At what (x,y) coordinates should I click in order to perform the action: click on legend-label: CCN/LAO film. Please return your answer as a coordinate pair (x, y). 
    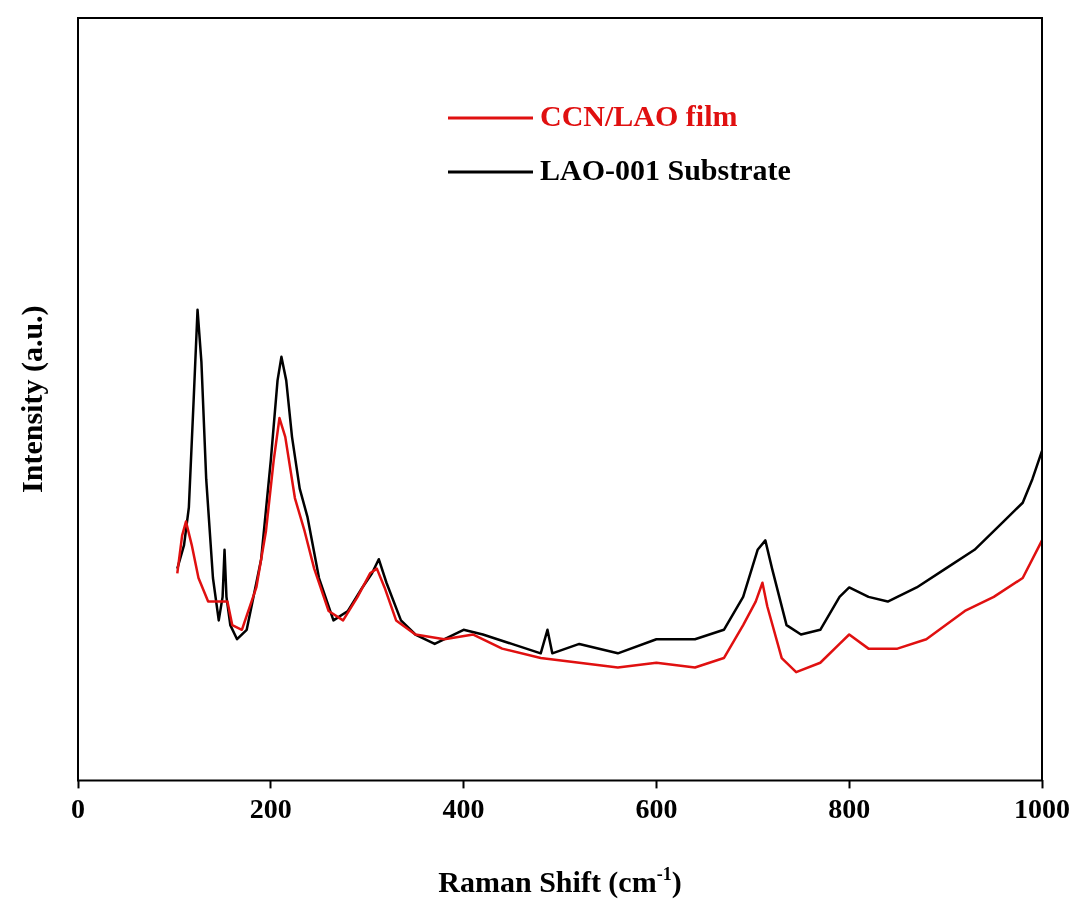
    Looking at the image, I should click on (639, 115).